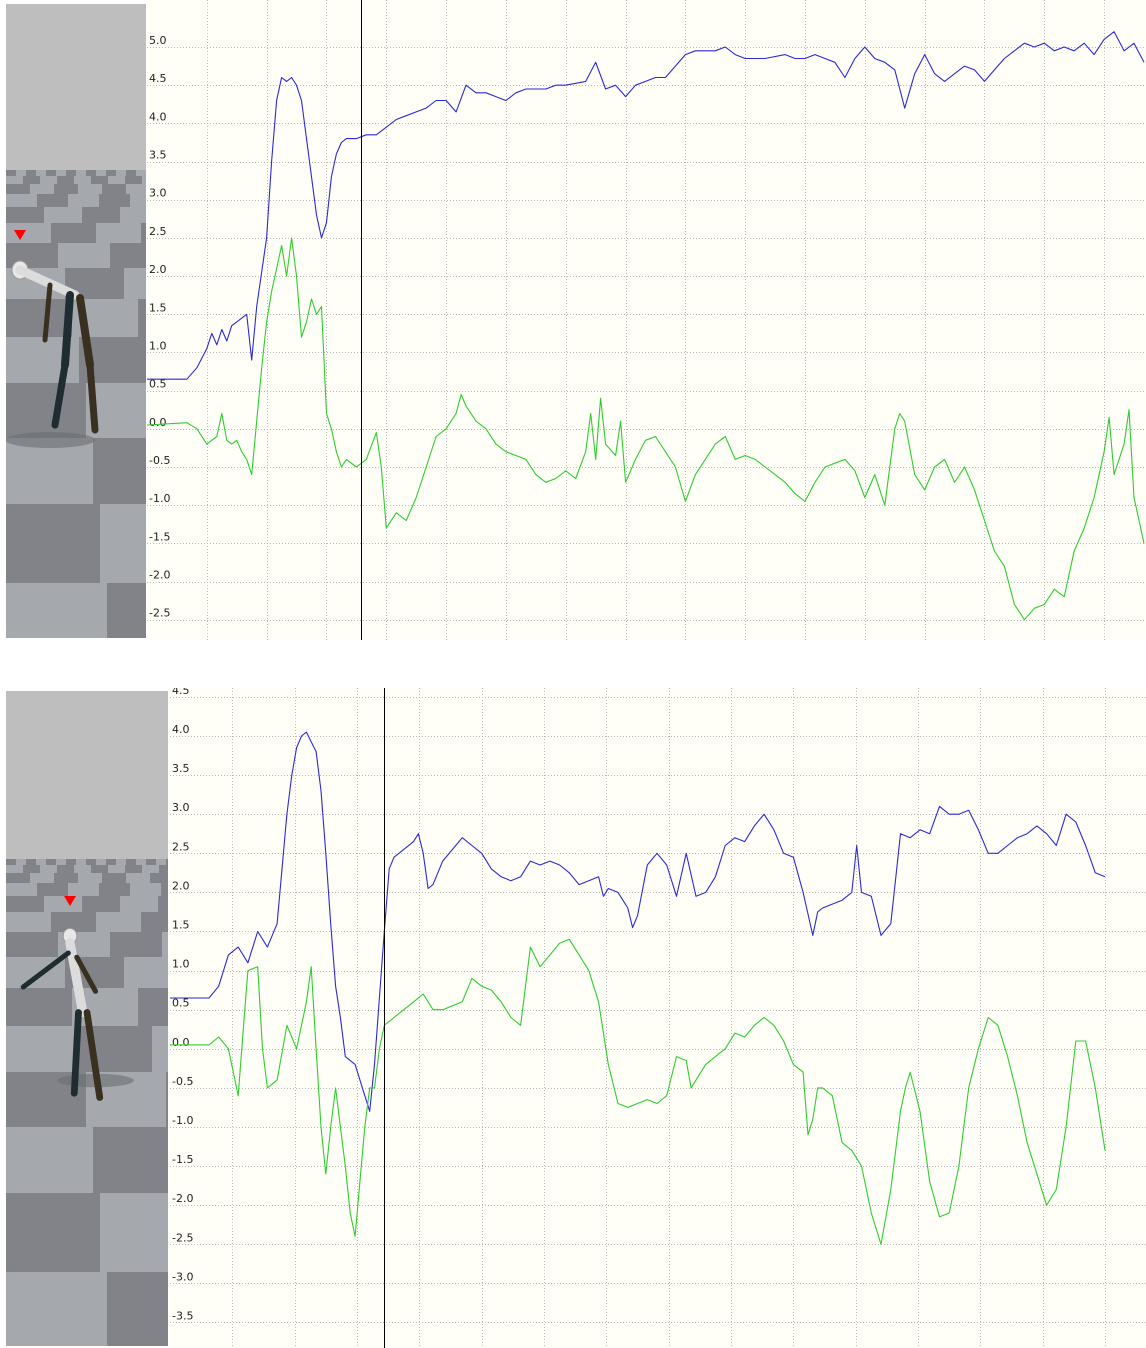 This screenshot has height=1348, width=1146. I want to click on y-tick-label: 5.0, so click(158, 40).